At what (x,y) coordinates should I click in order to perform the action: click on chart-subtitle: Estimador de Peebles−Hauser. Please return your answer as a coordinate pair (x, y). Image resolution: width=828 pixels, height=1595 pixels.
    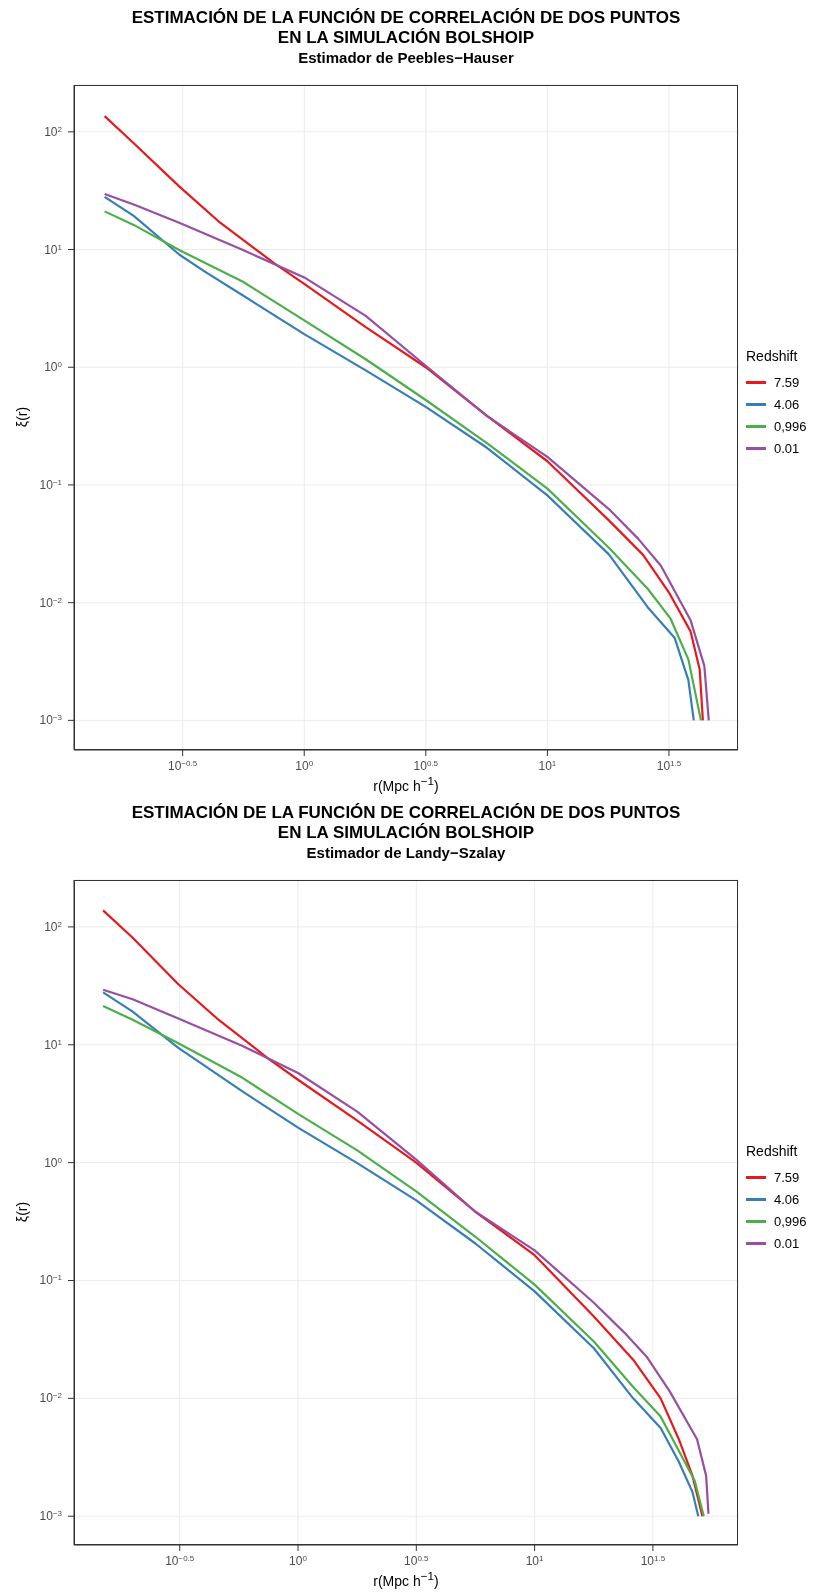
    Looking at the image, I should click on (406, 58).